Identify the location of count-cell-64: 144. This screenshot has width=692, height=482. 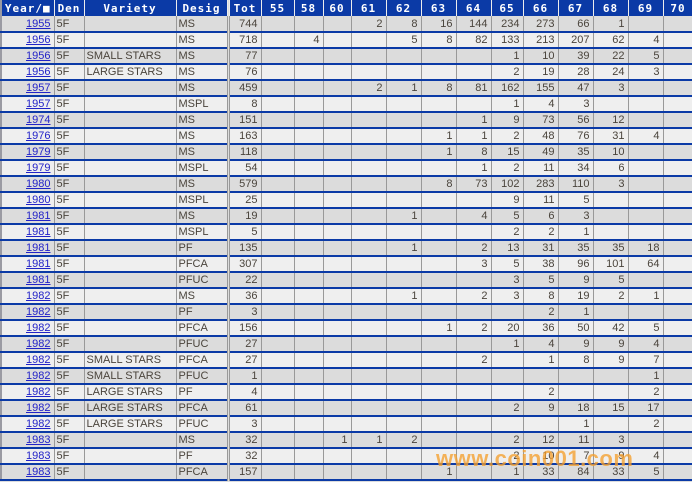
(474, 24).